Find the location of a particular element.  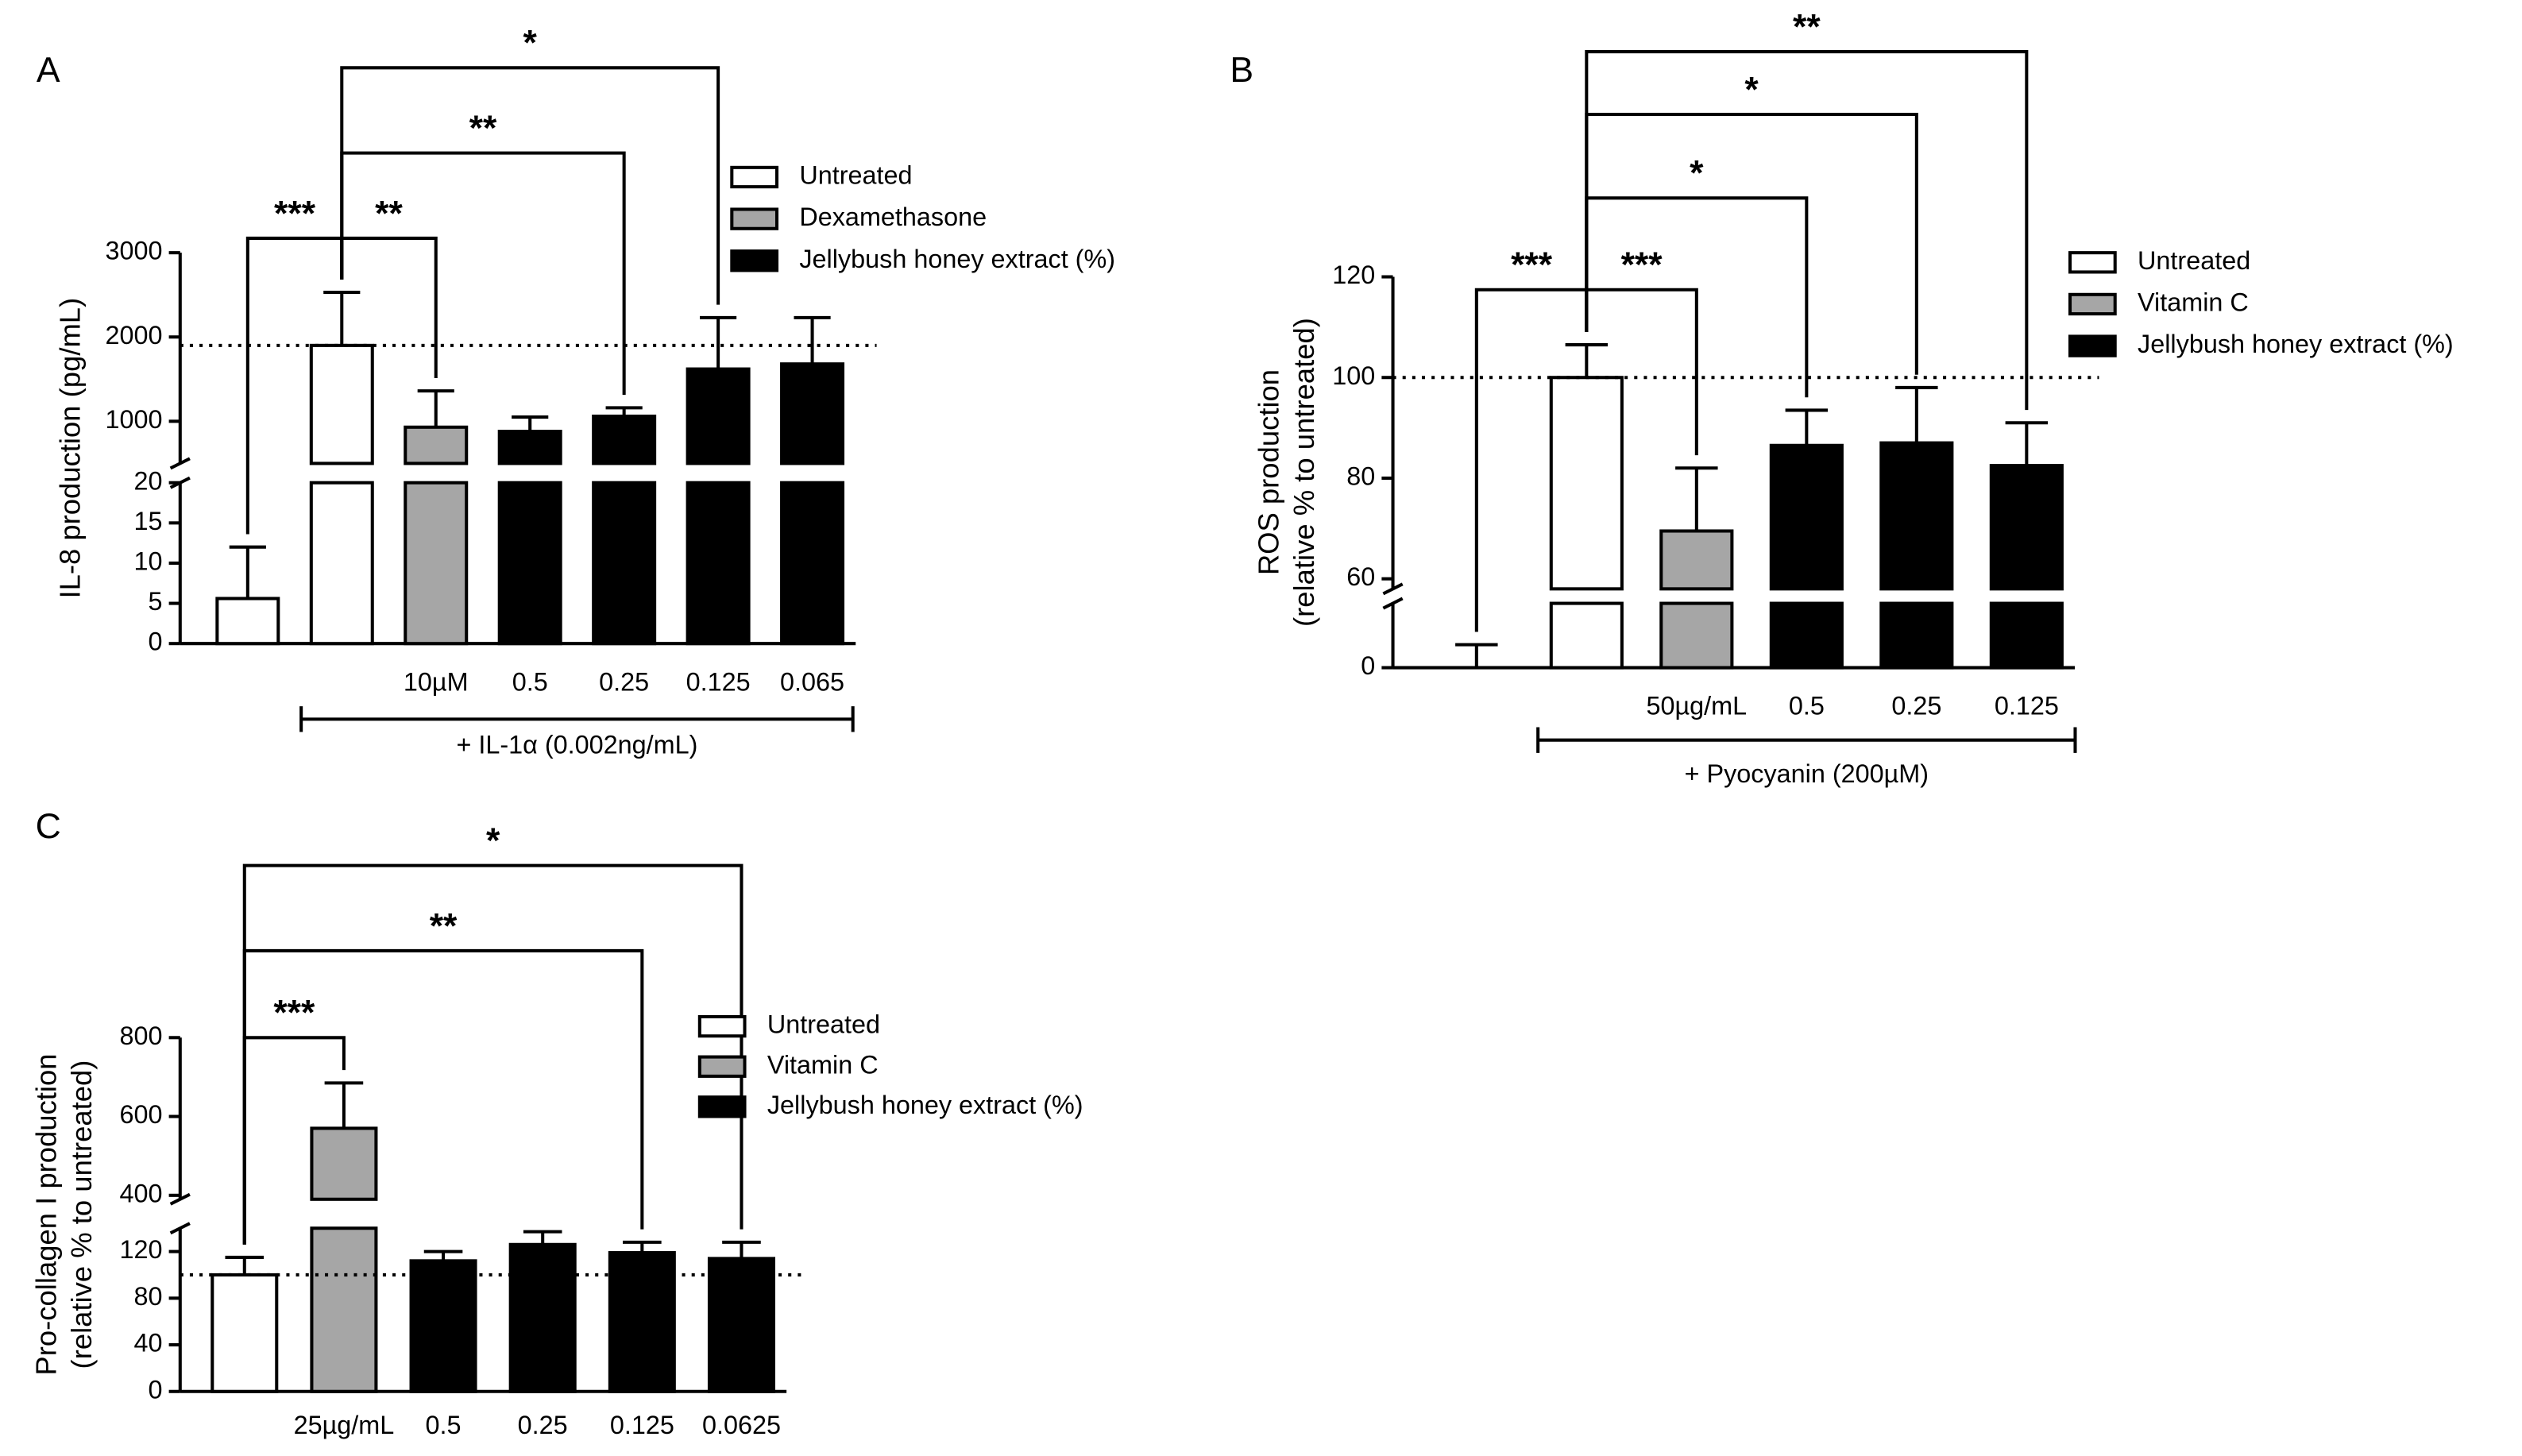

panel-letter: A is located at coordinates (48, 70).